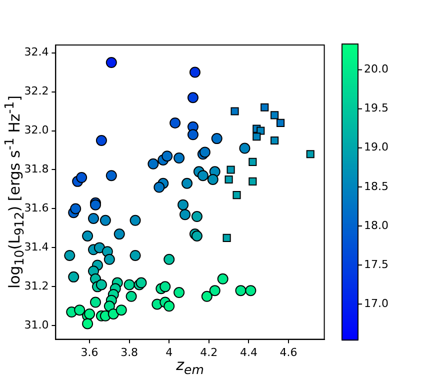 The image size is (436, 382). What do you see at coordinates (36, 91) in the screenshot?
I see `y-tick-label: 32.2` at bounding box center [36, 91].